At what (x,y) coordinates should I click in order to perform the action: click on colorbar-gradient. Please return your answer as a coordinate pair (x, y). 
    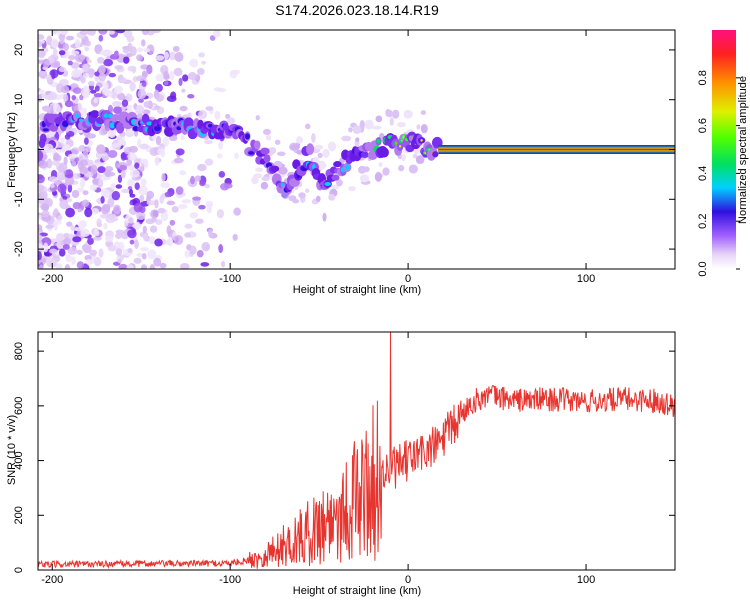
    Looking at the image, I should click on (724, 149).